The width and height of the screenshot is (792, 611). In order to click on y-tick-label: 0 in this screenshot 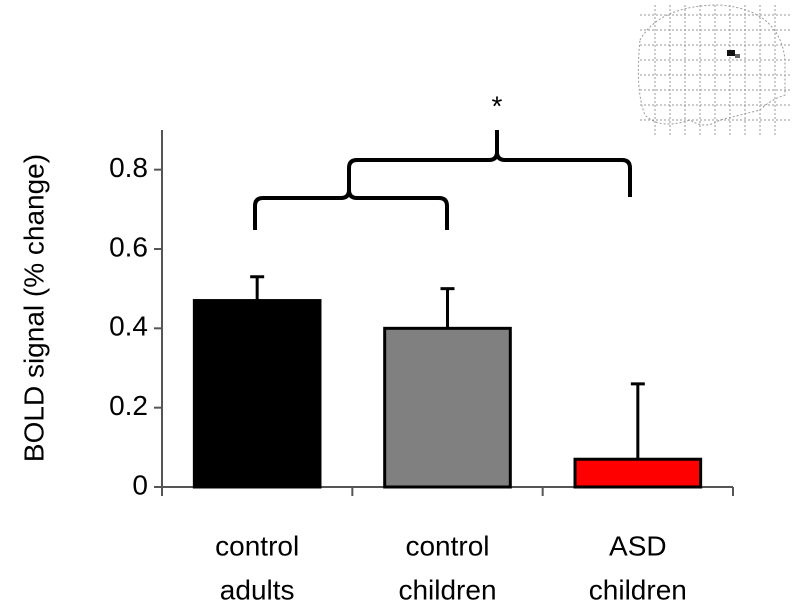, I will do `click(140, 484)`.